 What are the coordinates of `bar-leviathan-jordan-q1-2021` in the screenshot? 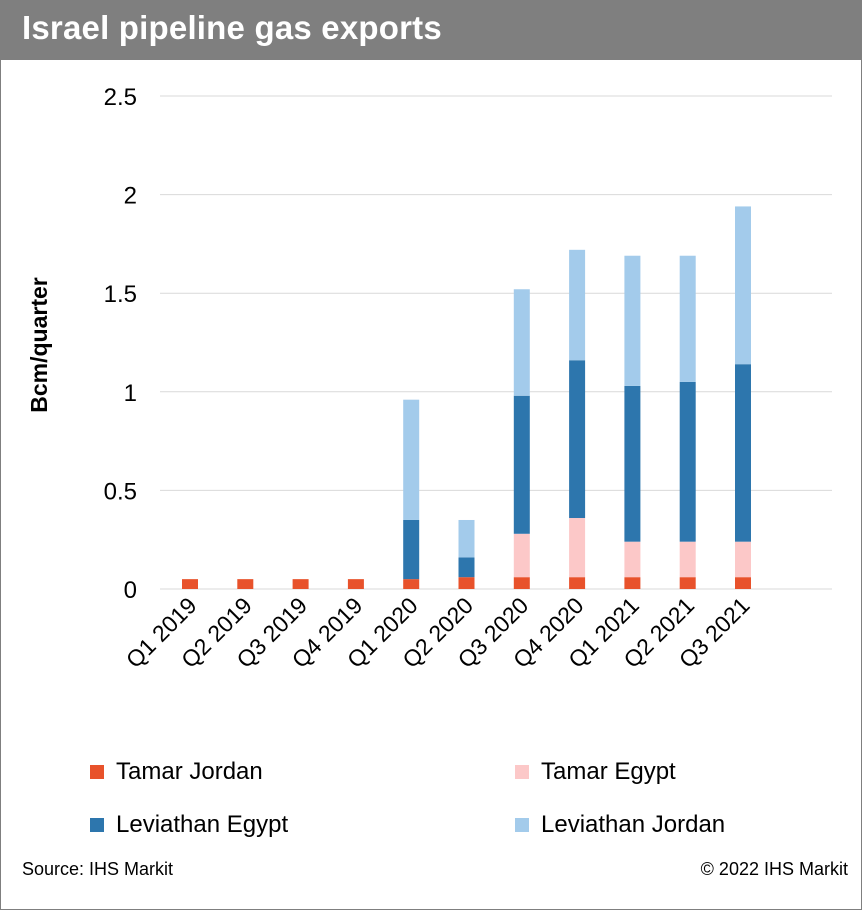 It's located at (632, 320).